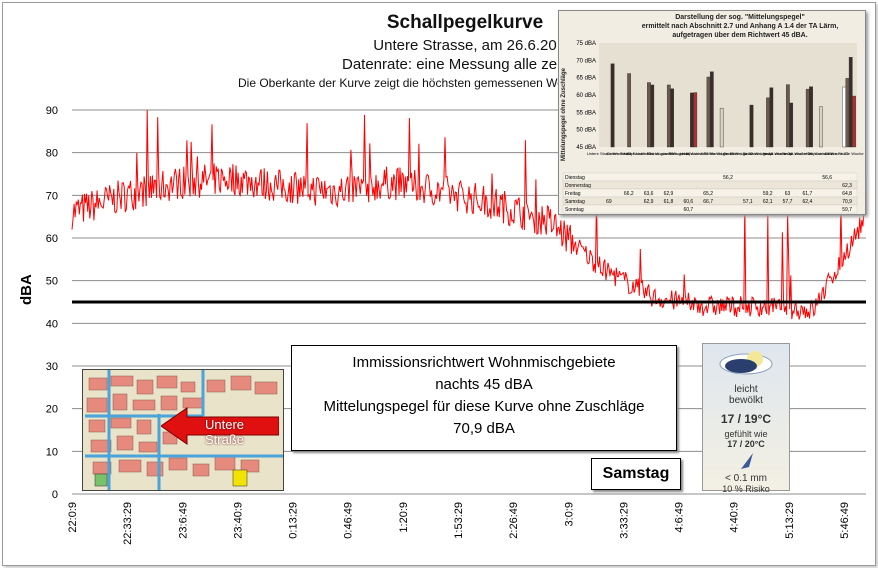 The height and width of the screenshot is (568, 878). Describe the element at coordinates (52, 196) in the screenshot. I see `y-tick-label: 70` at that location.